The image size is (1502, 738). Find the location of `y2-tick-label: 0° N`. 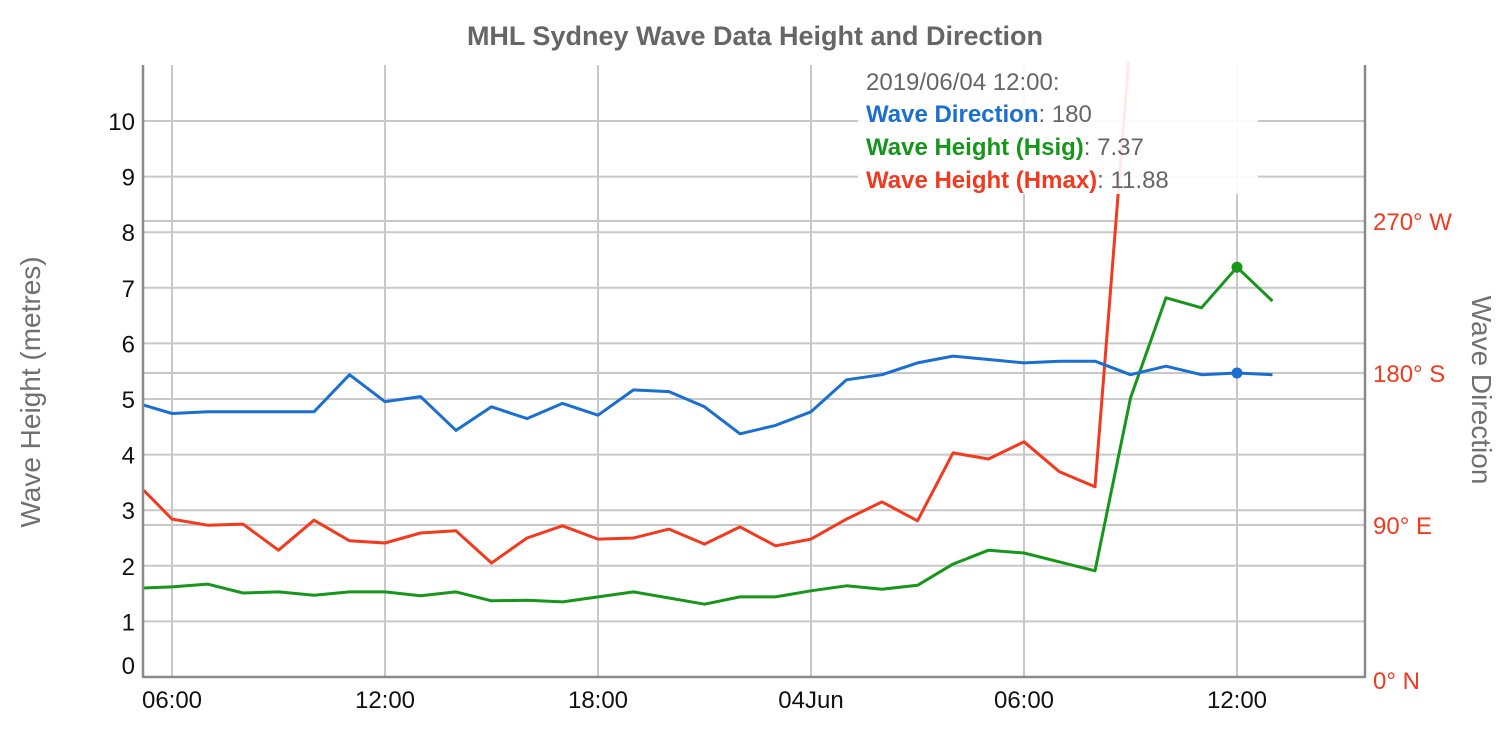

y2-tick-label: 0° N is located at coordinates (1396, 681).